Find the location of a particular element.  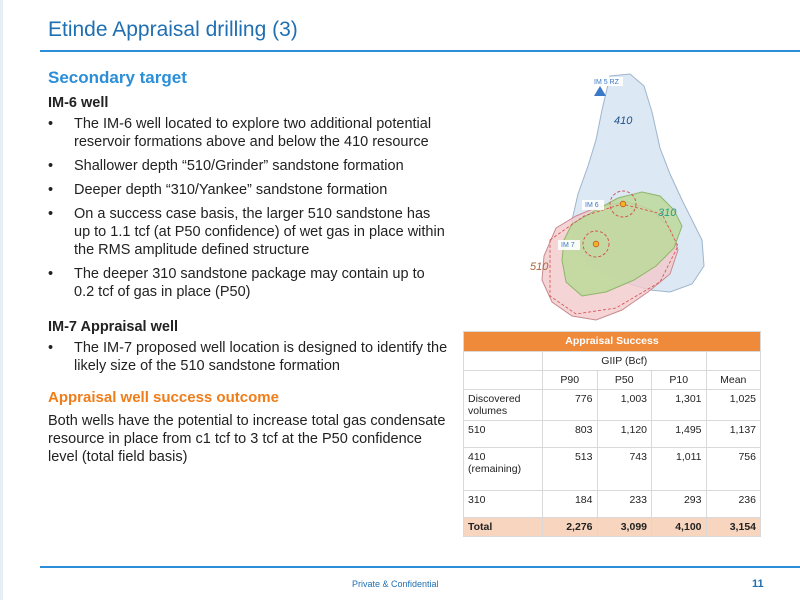

table-cell: 236 is located at coordinates (733, 504).